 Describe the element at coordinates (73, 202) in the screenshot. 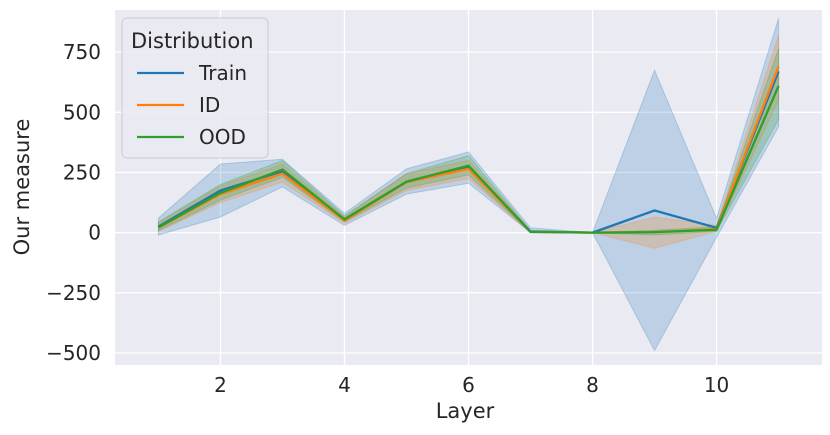

I see `y-tick-labels: −500 −250 0 250 500 750` at that location.